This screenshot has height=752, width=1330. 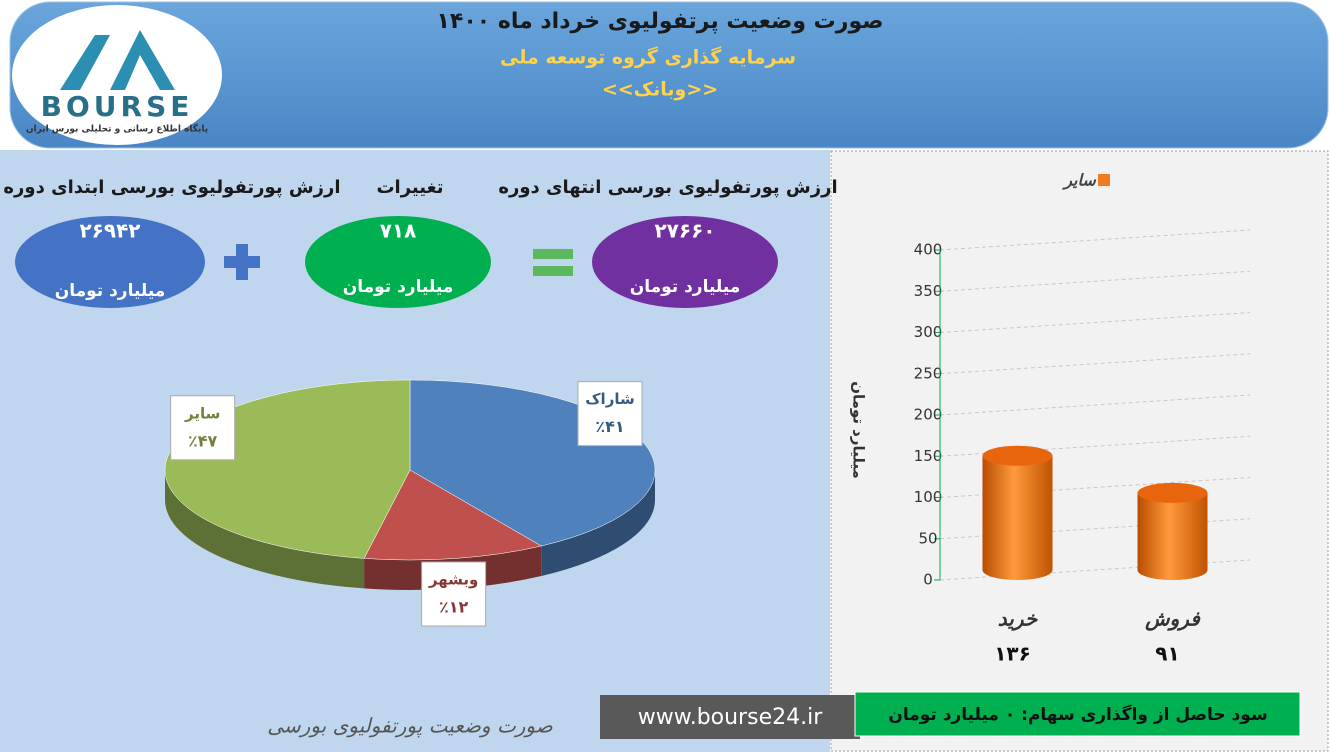 I want to click on y-tick-label: 250, so click(x=928, y=373).